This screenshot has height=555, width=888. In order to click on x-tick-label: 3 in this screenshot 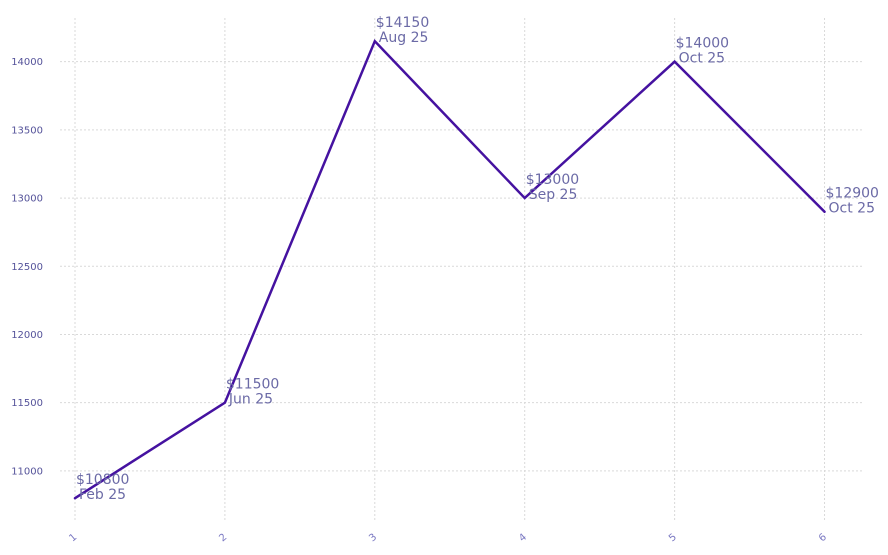, I will do `click(373, 538)`.